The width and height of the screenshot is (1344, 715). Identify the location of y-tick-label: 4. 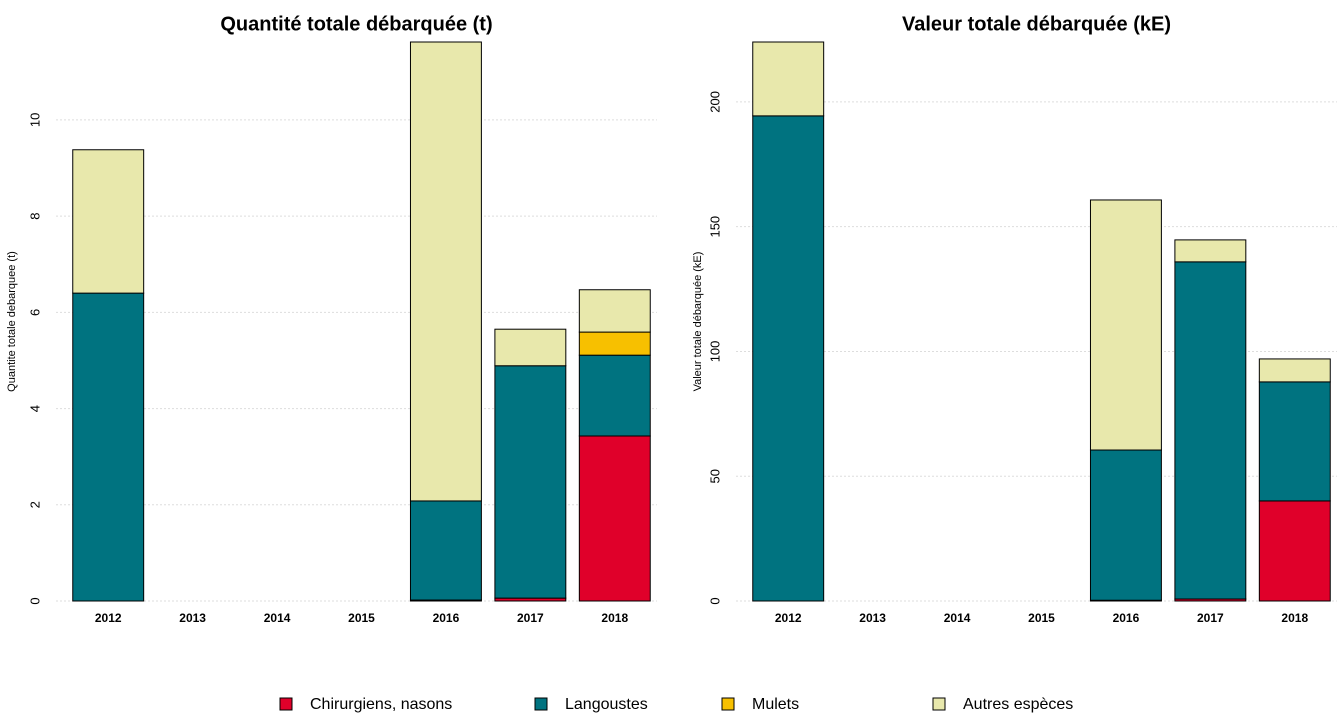
(34, 408).